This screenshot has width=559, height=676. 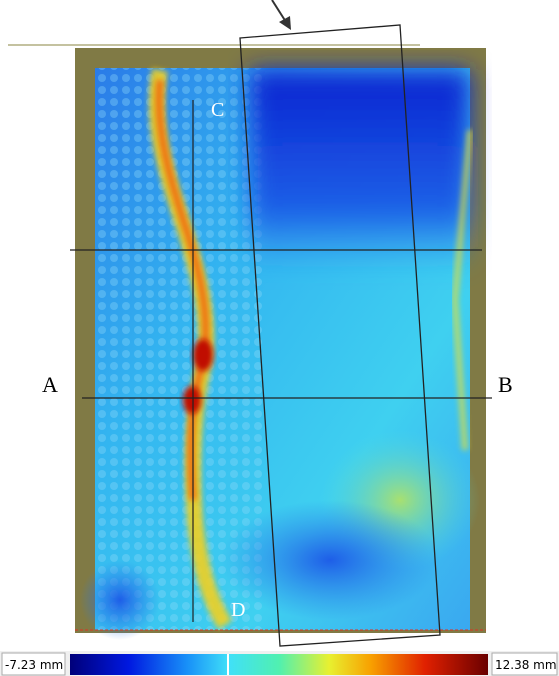 I want to click on colorbar-min: -7.23 mm, so click(x=34, y=665).